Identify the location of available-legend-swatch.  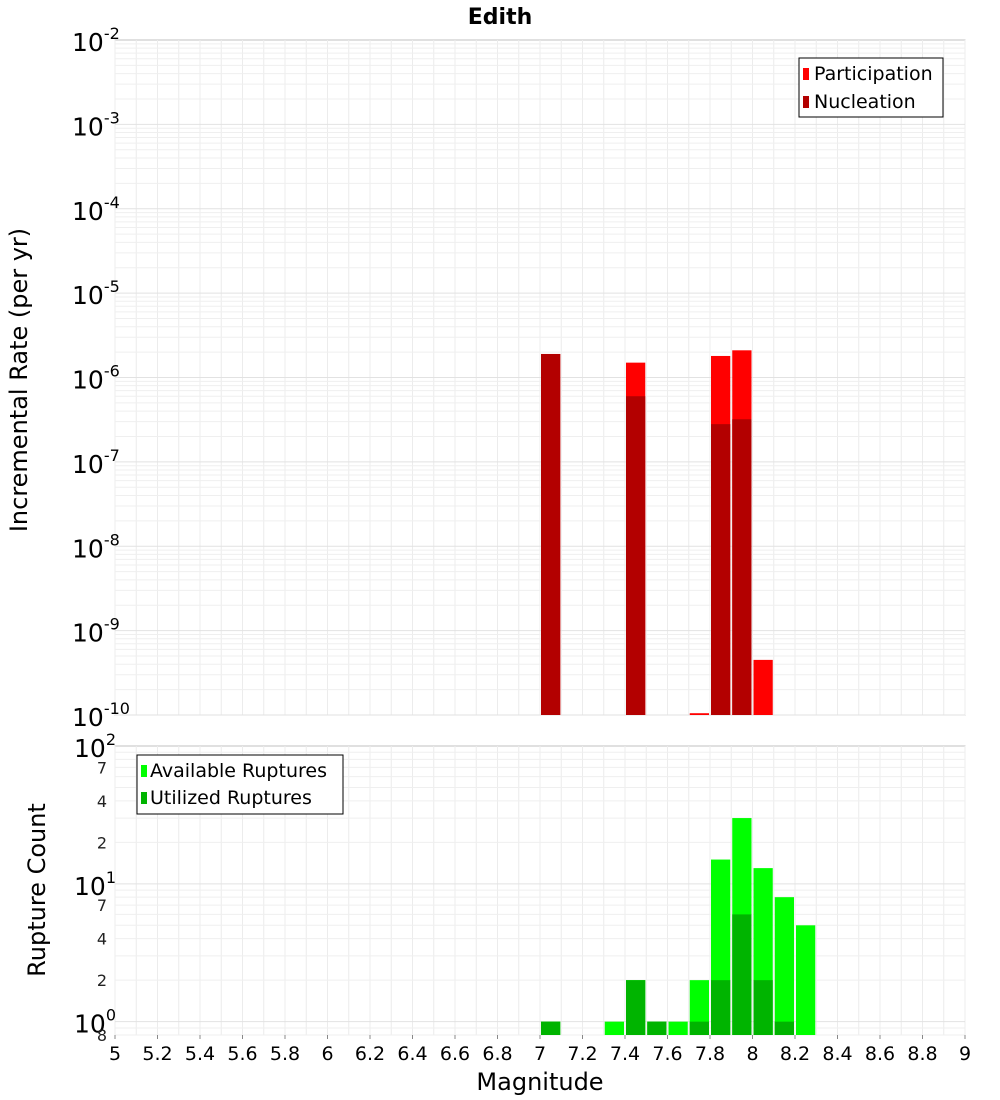
(144, 771).